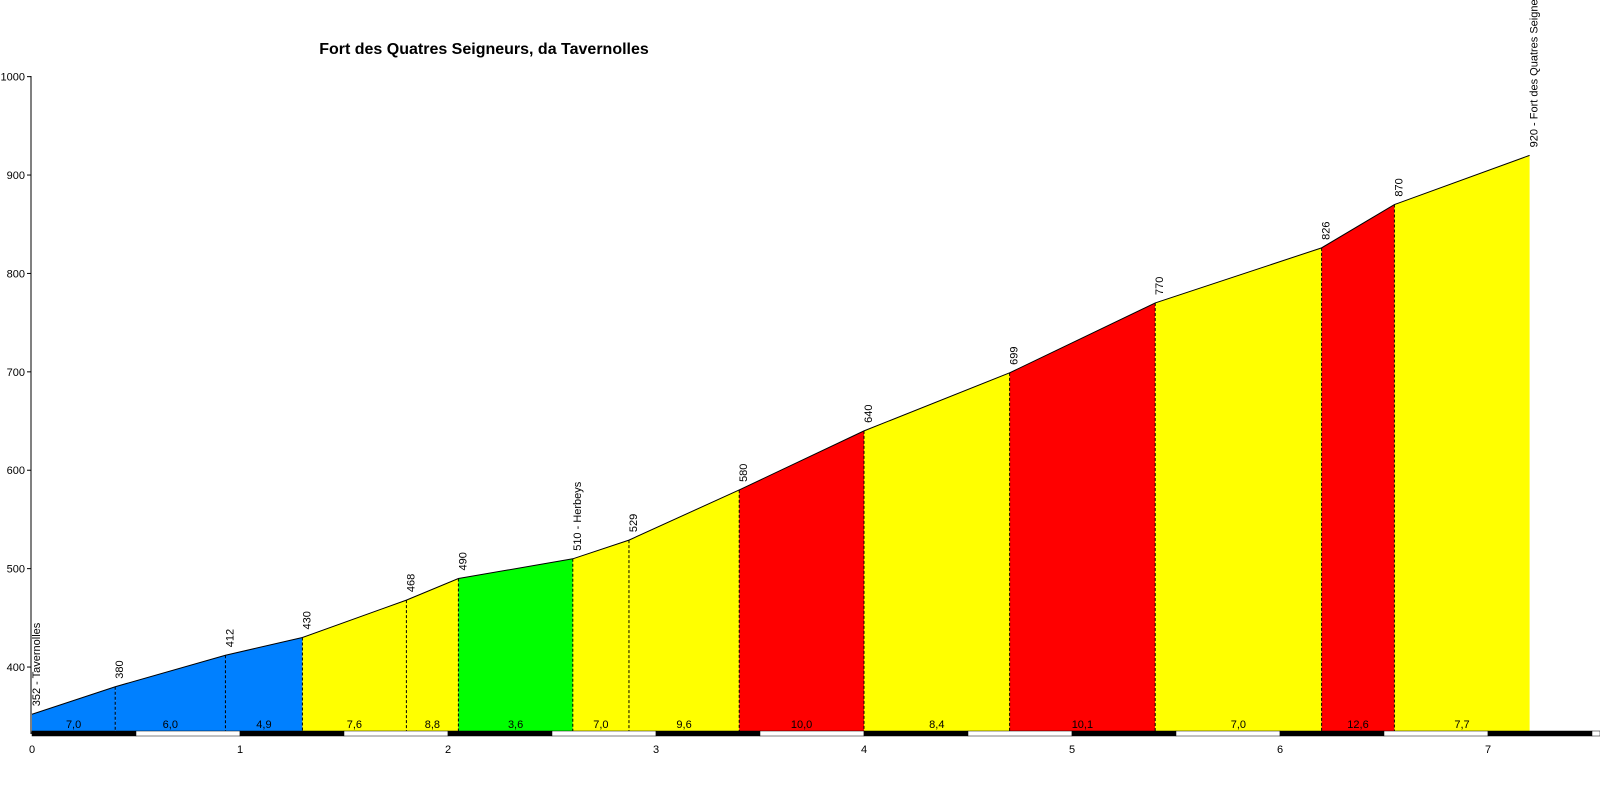  What do you see at coordinates (760, 750) in the screenshot?
I see `x-tick-labels: 0 1 2 3 4 5 6 7` at bounding box center [760, 750].